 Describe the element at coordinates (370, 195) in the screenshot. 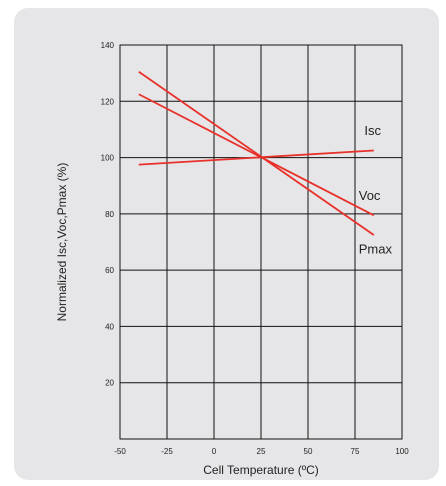

I see `series-label-voc: Voc` at that location.